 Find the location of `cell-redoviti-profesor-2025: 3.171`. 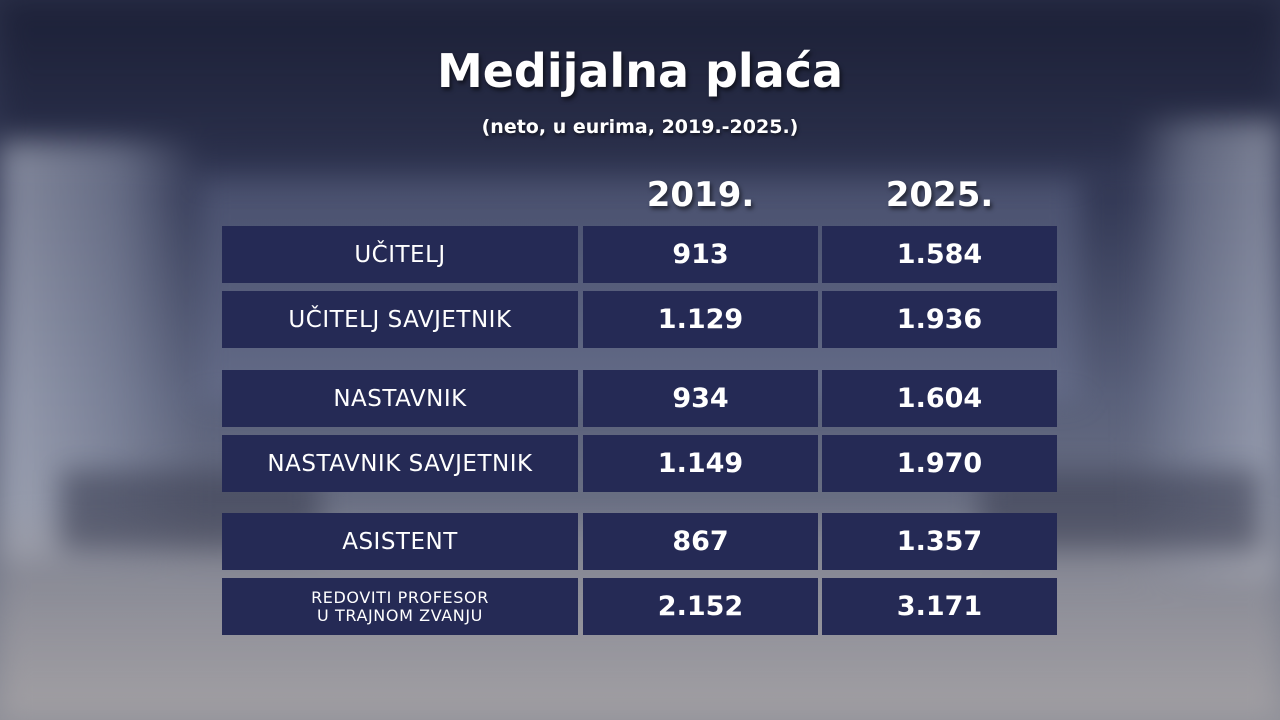

cell-redoviti-profesor-2025: 3.171 is located at coordinates (939, 606).